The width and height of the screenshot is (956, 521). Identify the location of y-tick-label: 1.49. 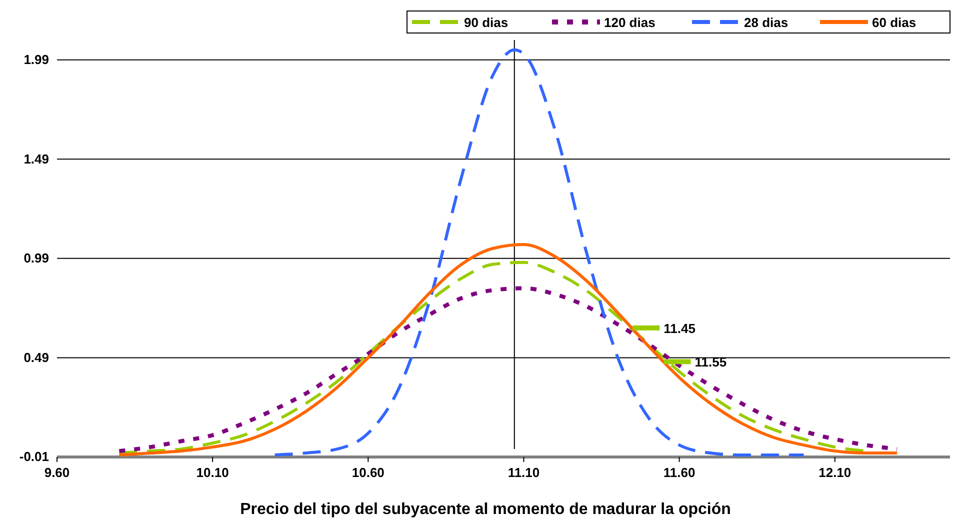
(36, 158).